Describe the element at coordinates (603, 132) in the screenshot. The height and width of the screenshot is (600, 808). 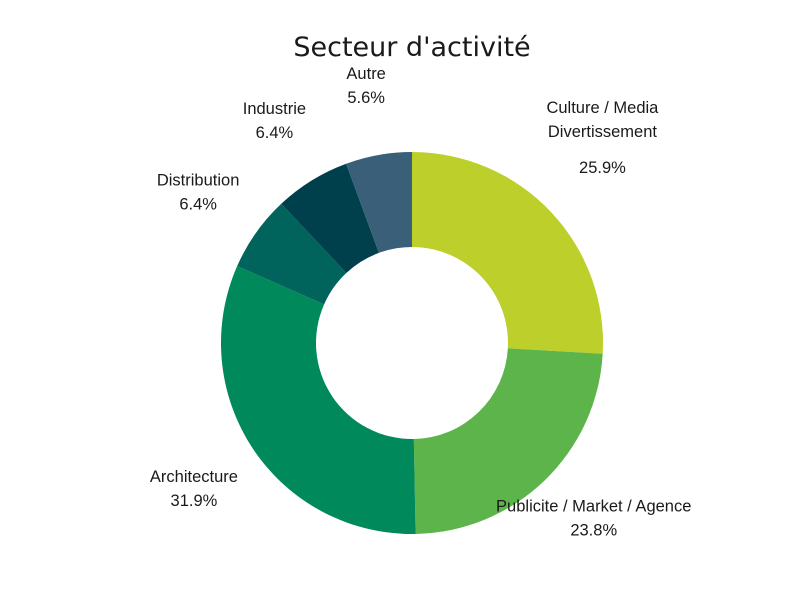
I see `slice-category-label: Divertissement` at that location.